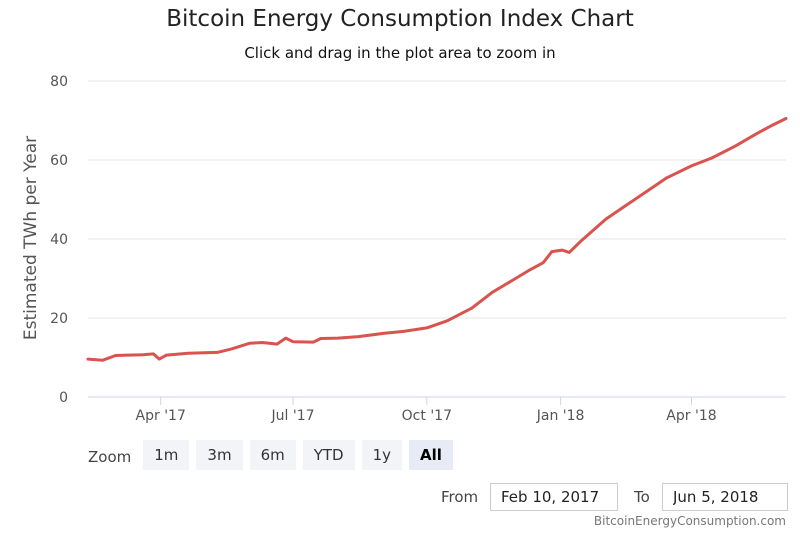  What do you see at coordinates (431, 455) in the screenshot?
I see `zoom-all-button: All` at bounding box center [431, 455].